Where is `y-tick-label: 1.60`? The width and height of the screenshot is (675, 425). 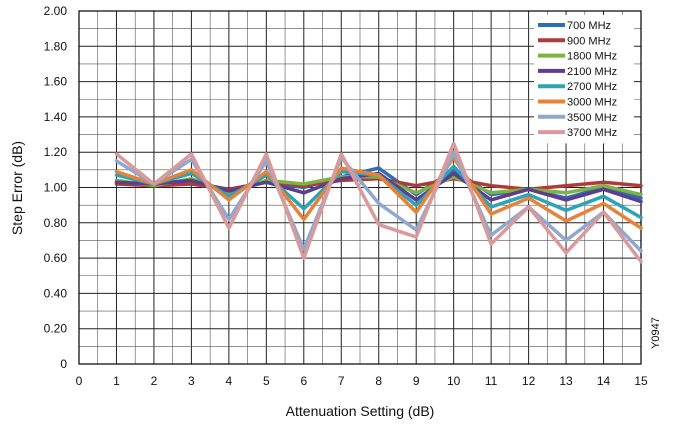
y-tick-label: 1.60 is located at coordinates (56, 82).